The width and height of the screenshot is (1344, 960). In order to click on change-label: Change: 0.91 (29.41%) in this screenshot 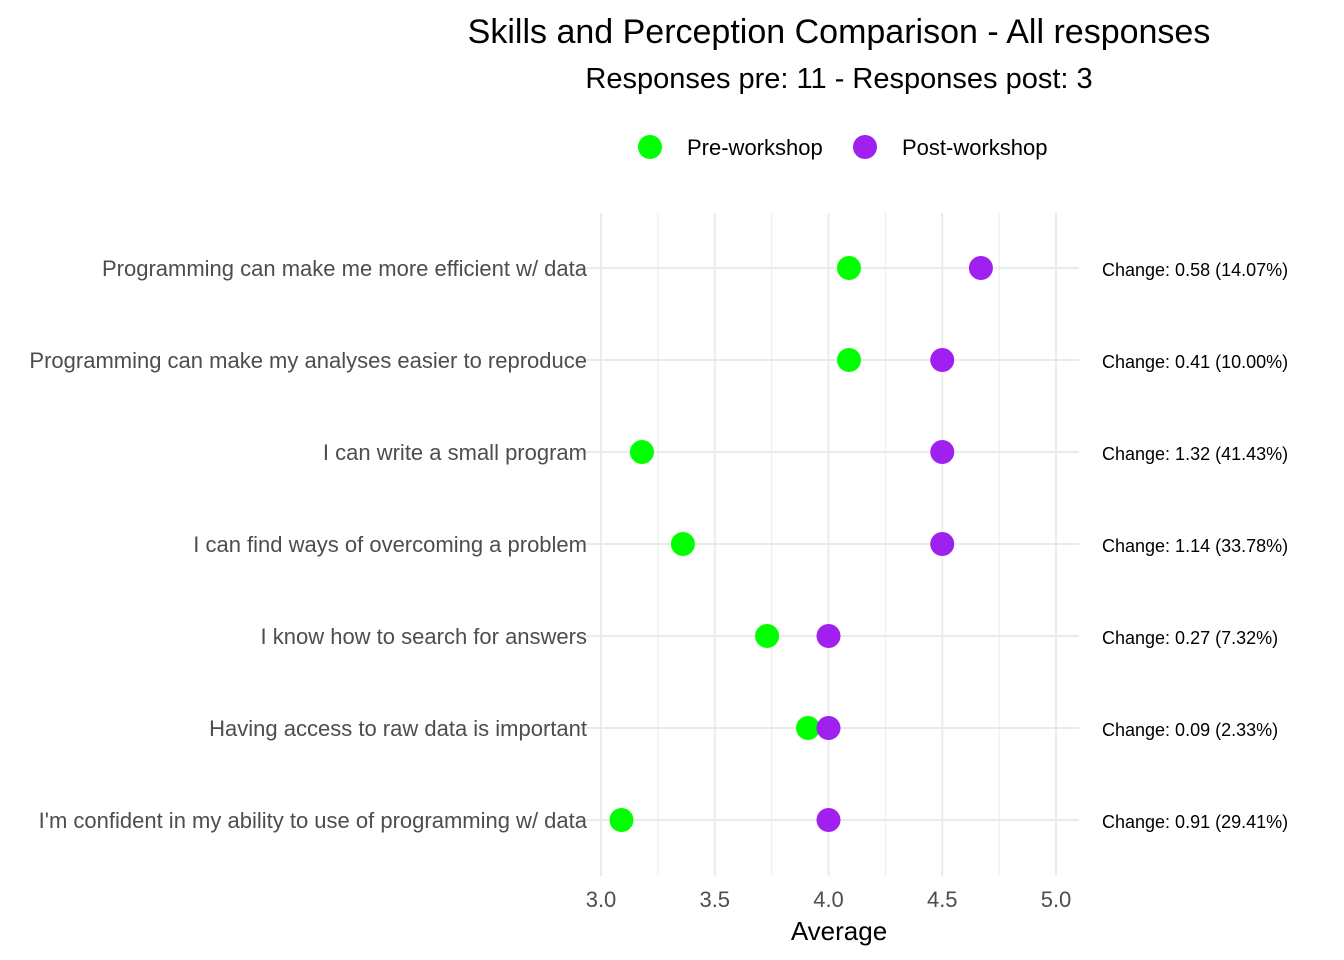, I will do `click(1195, 822)`.